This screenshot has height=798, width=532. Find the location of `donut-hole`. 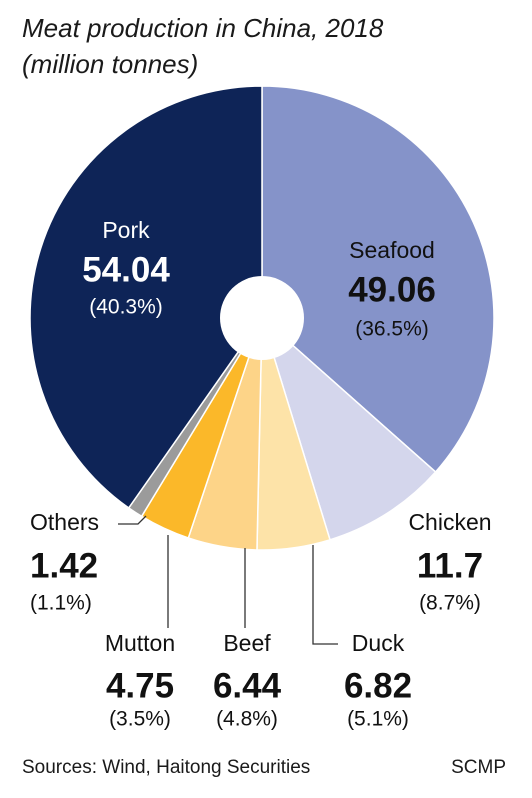

donut-hole is located at coordinates (262, 318).